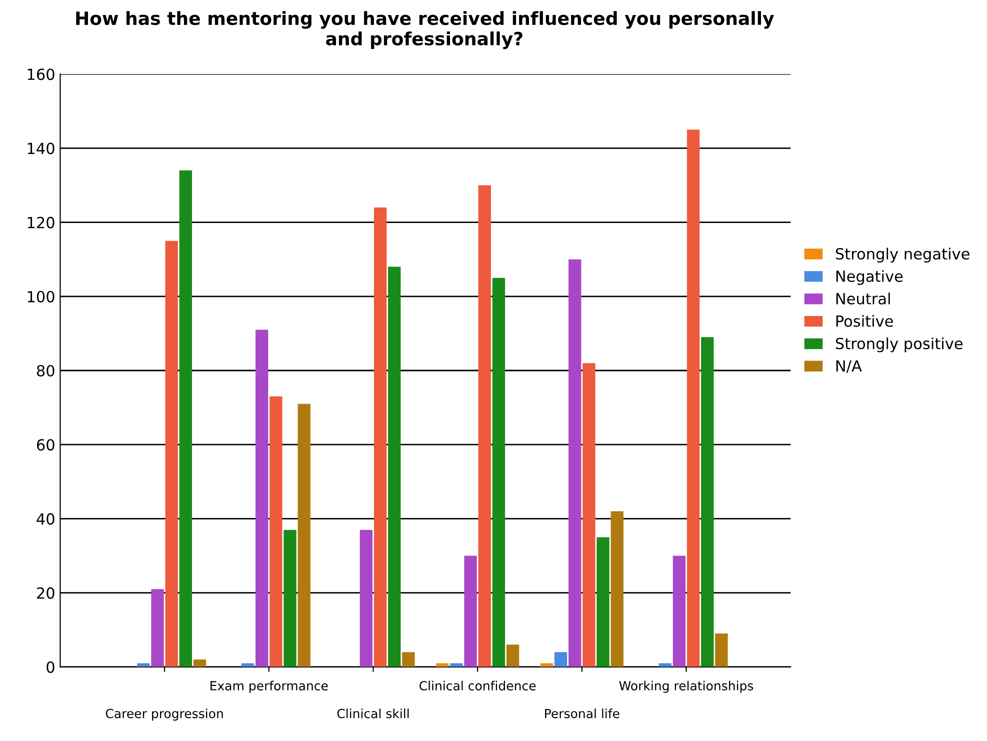  What do you see at coordinates (686, 686) in the screenshot?
I see `x-tick-label: Working relationships` at bounding box center [686, 686].